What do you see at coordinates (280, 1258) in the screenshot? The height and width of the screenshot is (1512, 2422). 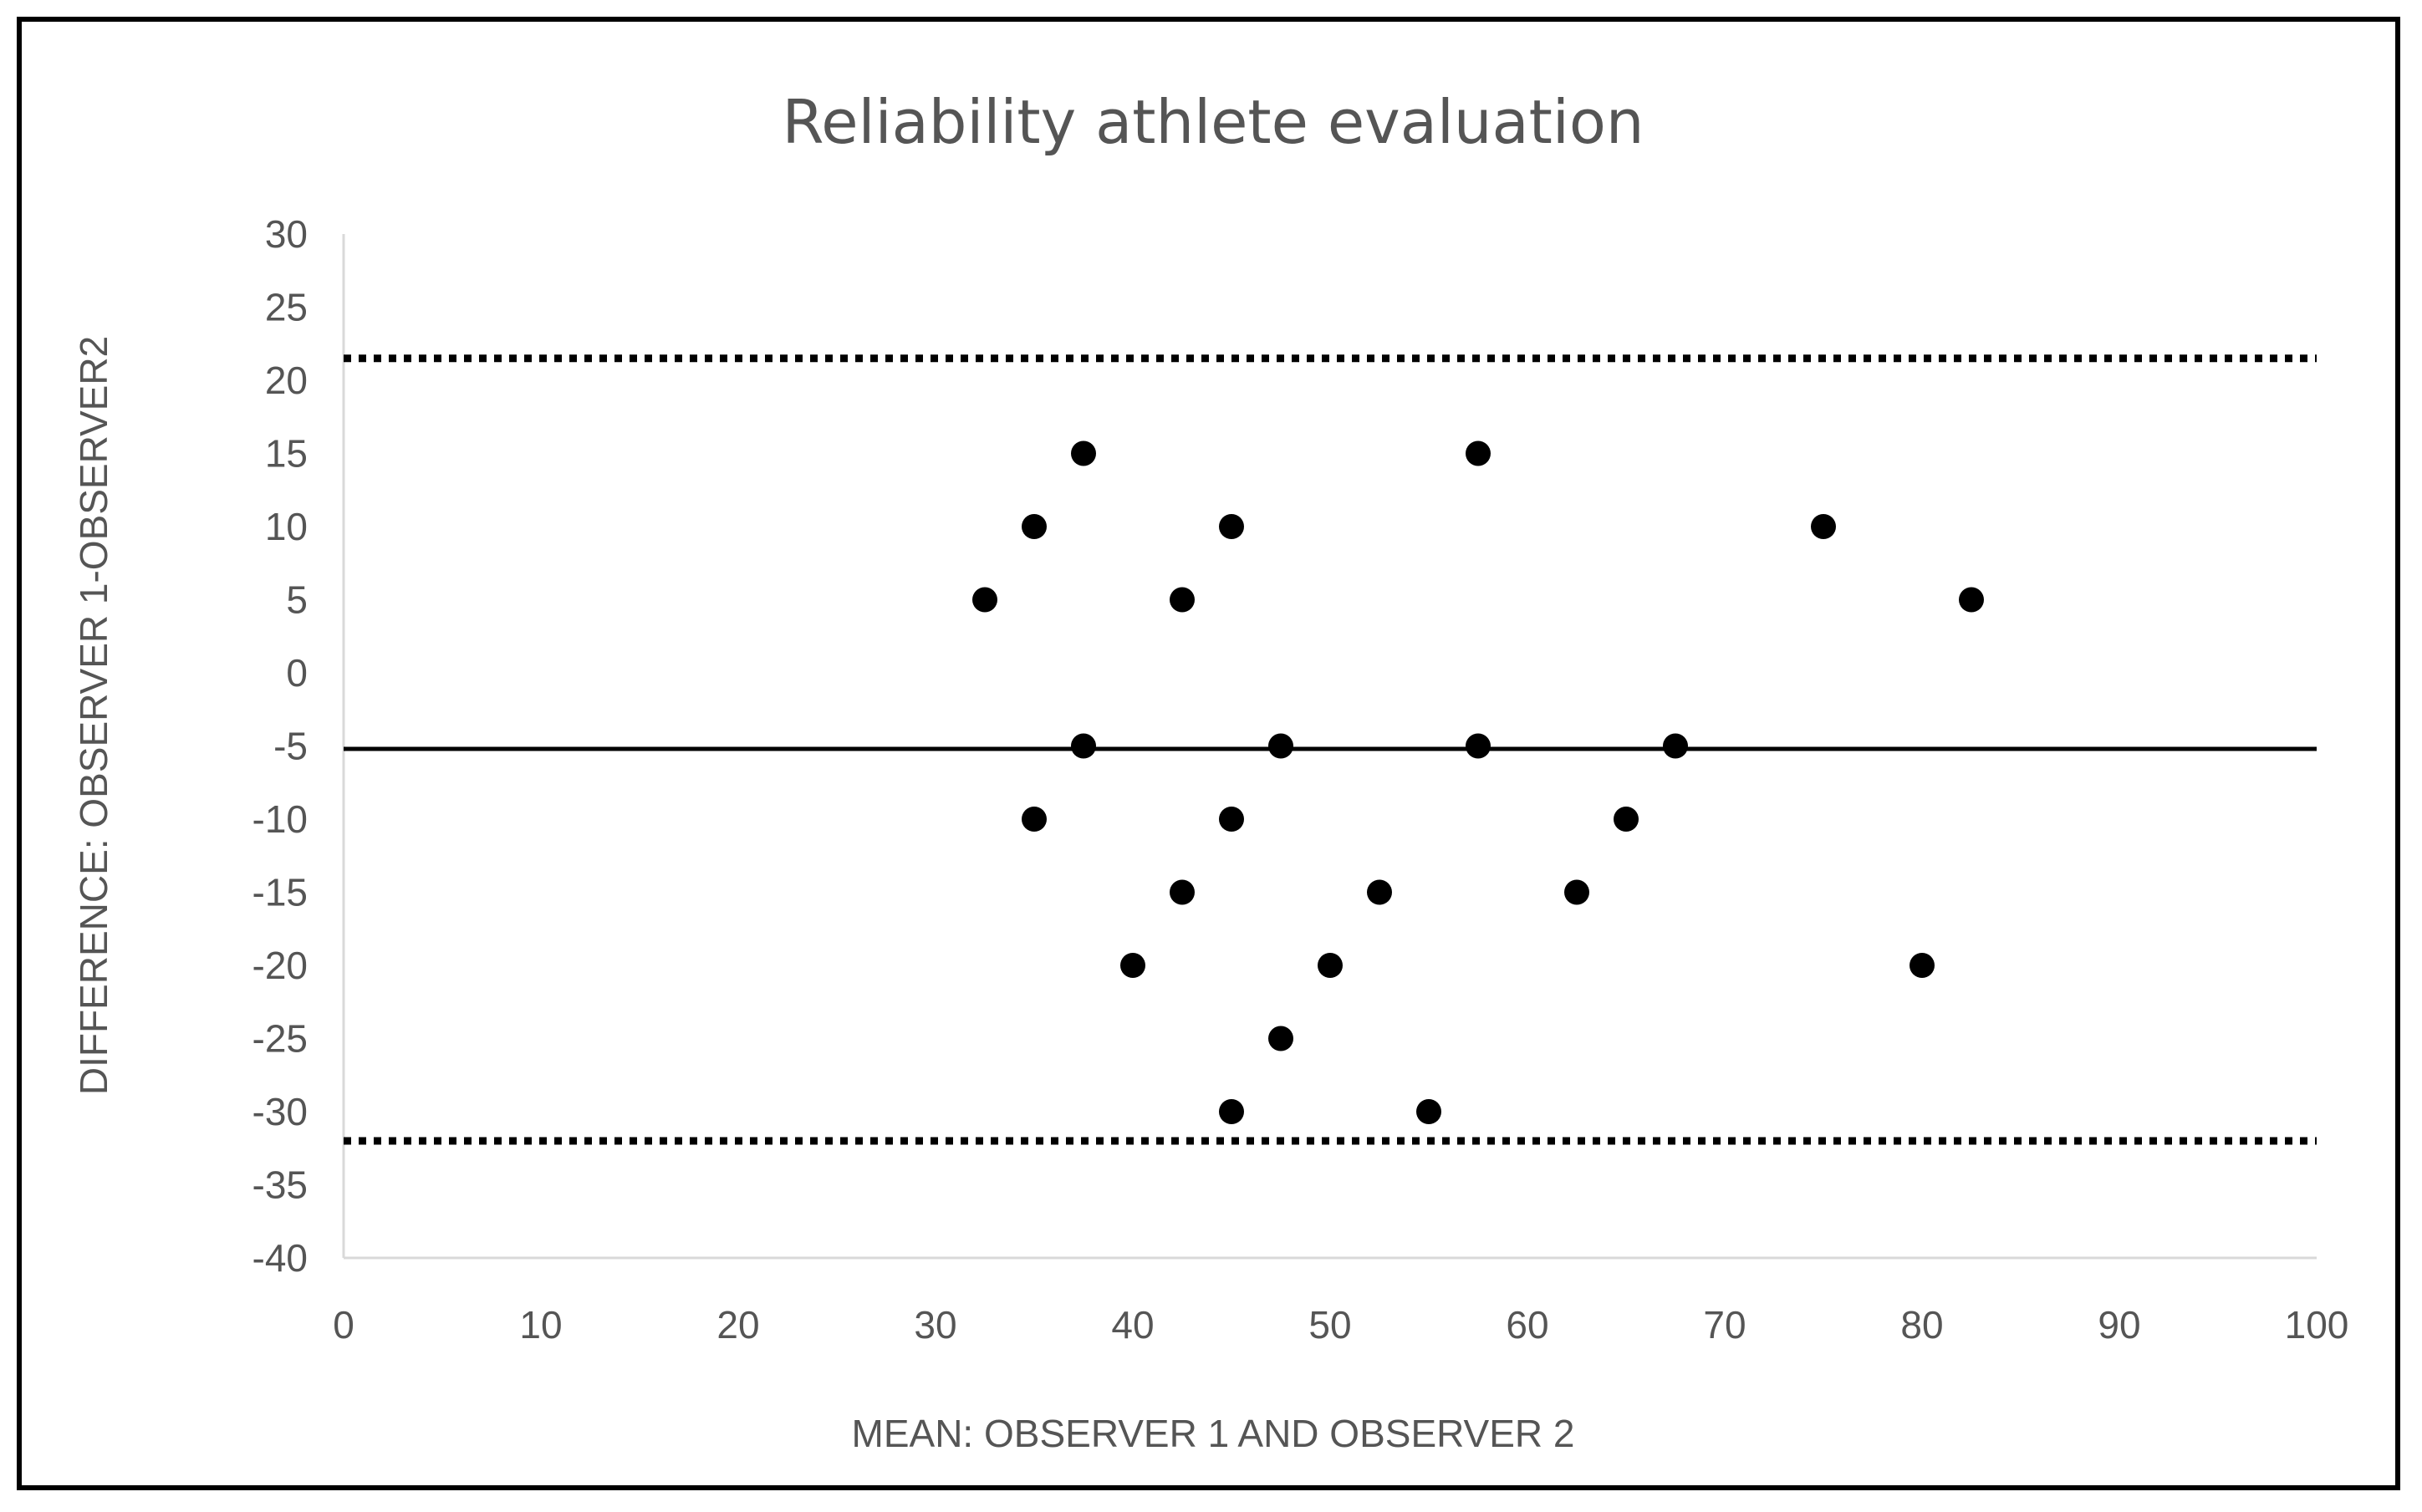 I see `y-tick-label: -40` at bounding box center [280, 1258].